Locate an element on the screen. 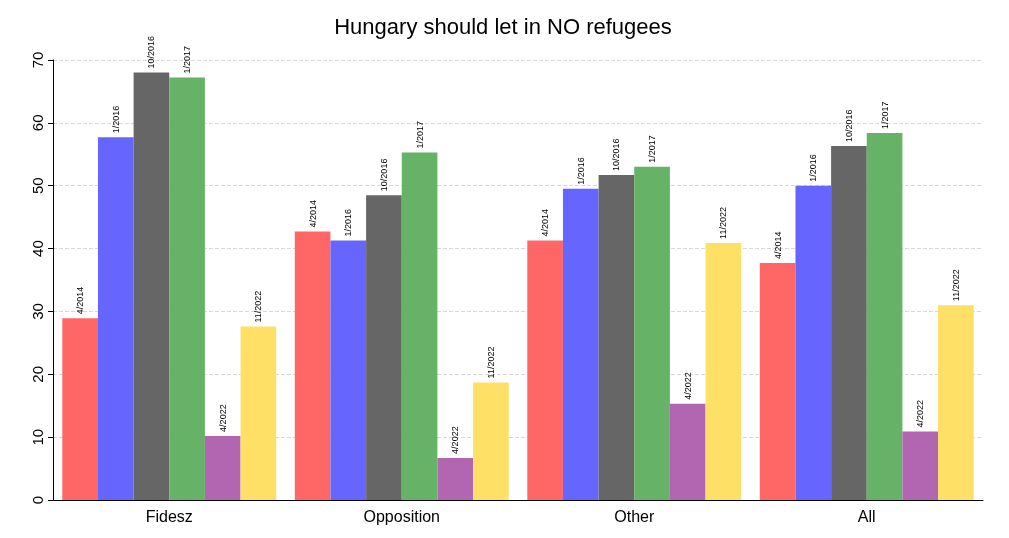 The image size is (1009, 538). y-tick-label: 30 is located at coordinates (37, 311).